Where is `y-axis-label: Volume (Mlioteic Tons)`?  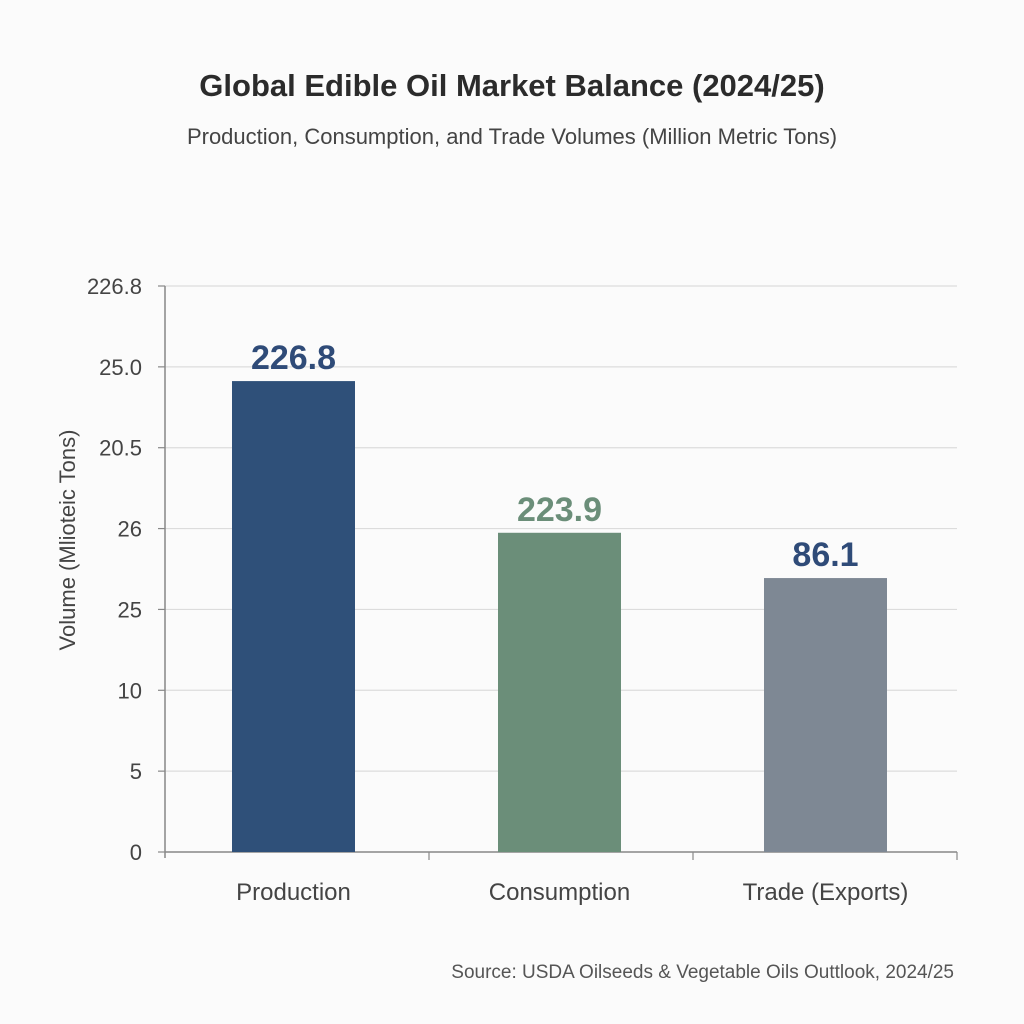 y-axis-label: Volume (Mlioteic Tons) is located at coordinates (67, 540).